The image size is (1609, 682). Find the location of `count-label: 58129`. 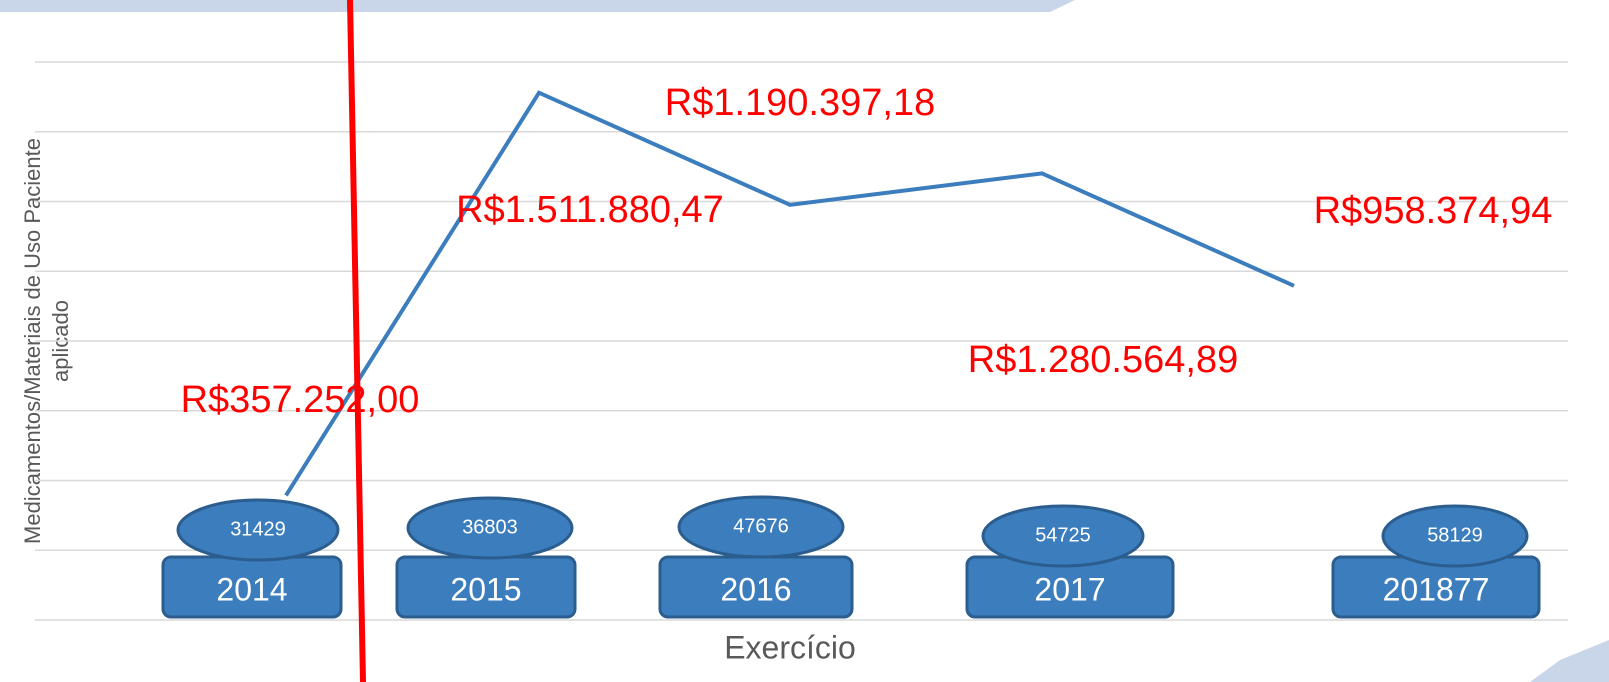

count-label: 58129 is located at coordinates (1455, 535).